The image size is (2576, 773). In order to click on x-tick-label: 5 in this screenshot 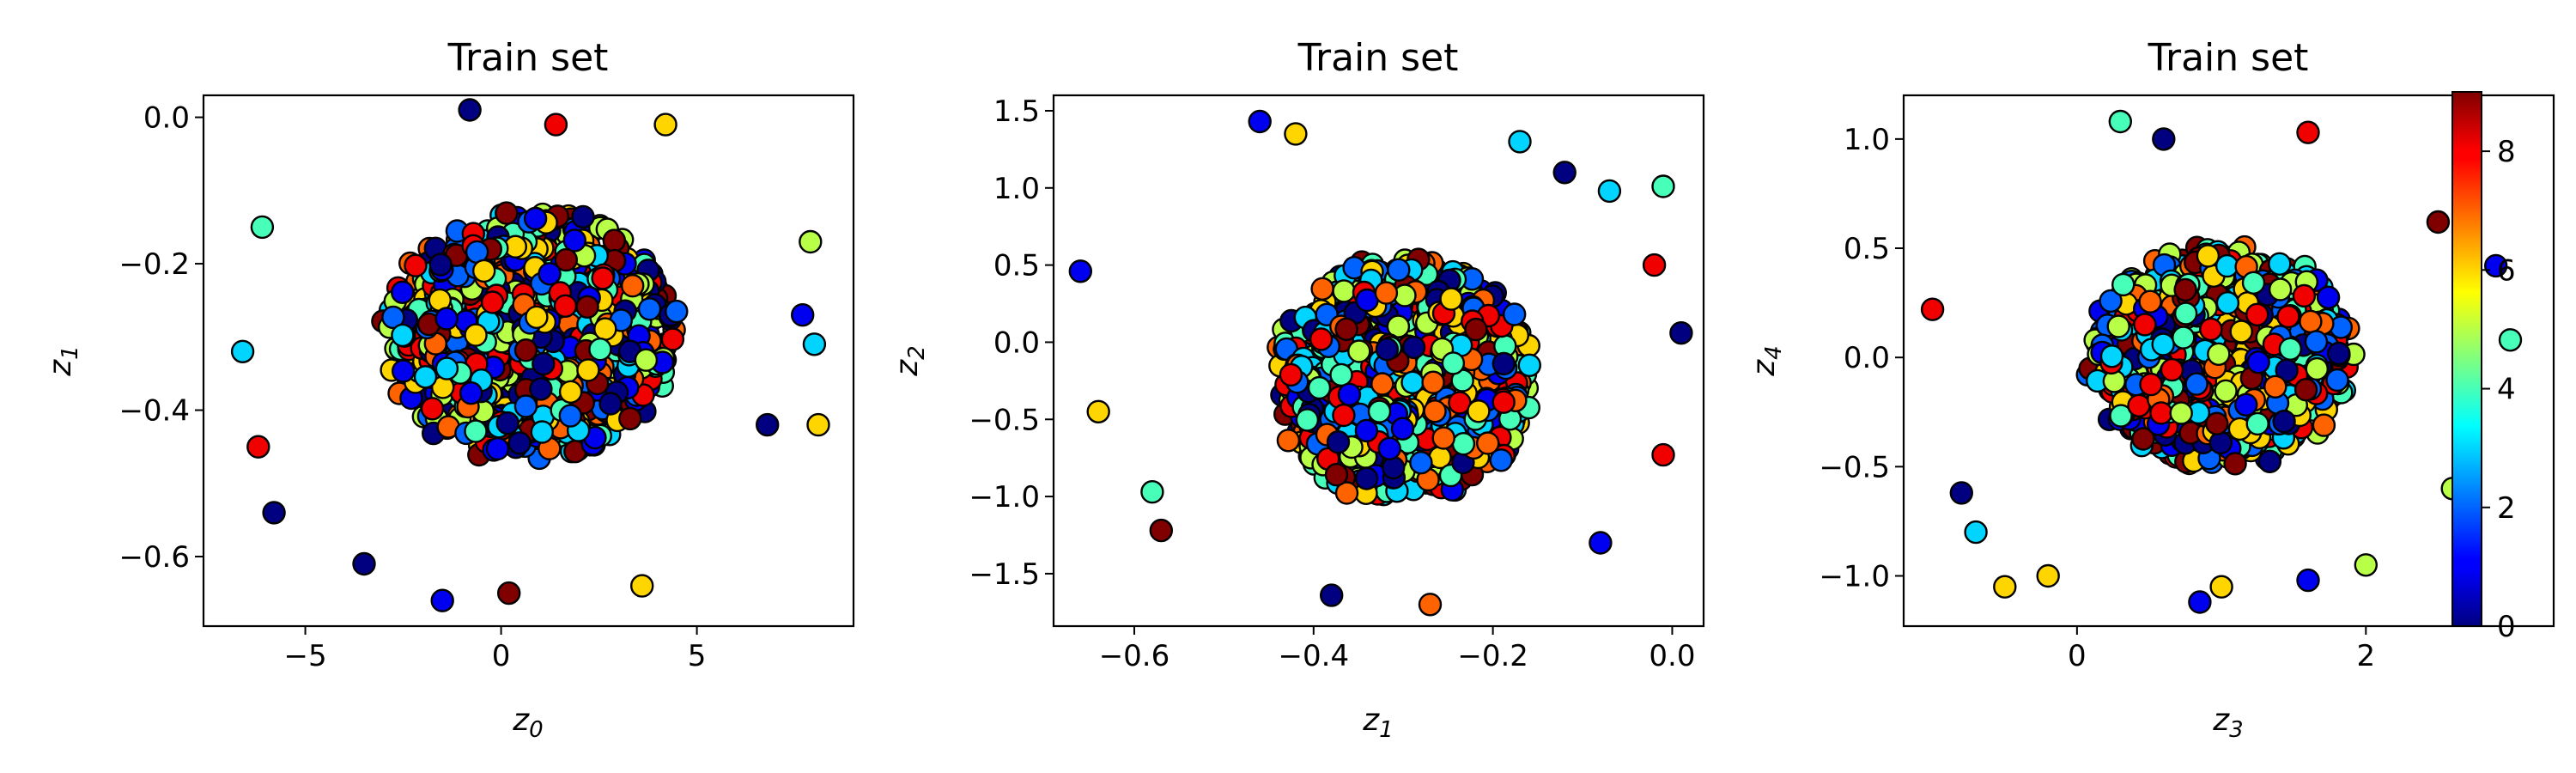, I will do `click(697, 656)`.